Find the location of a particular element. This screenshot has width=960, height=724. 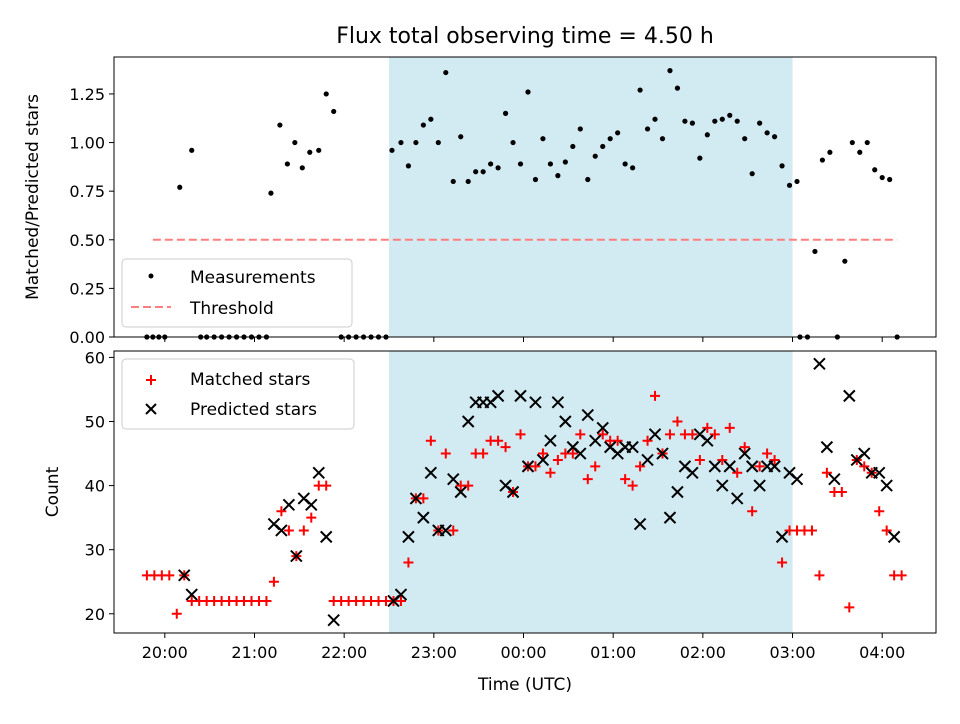

bottom-y-axis-label: Count is located at coordinates (53, 491).